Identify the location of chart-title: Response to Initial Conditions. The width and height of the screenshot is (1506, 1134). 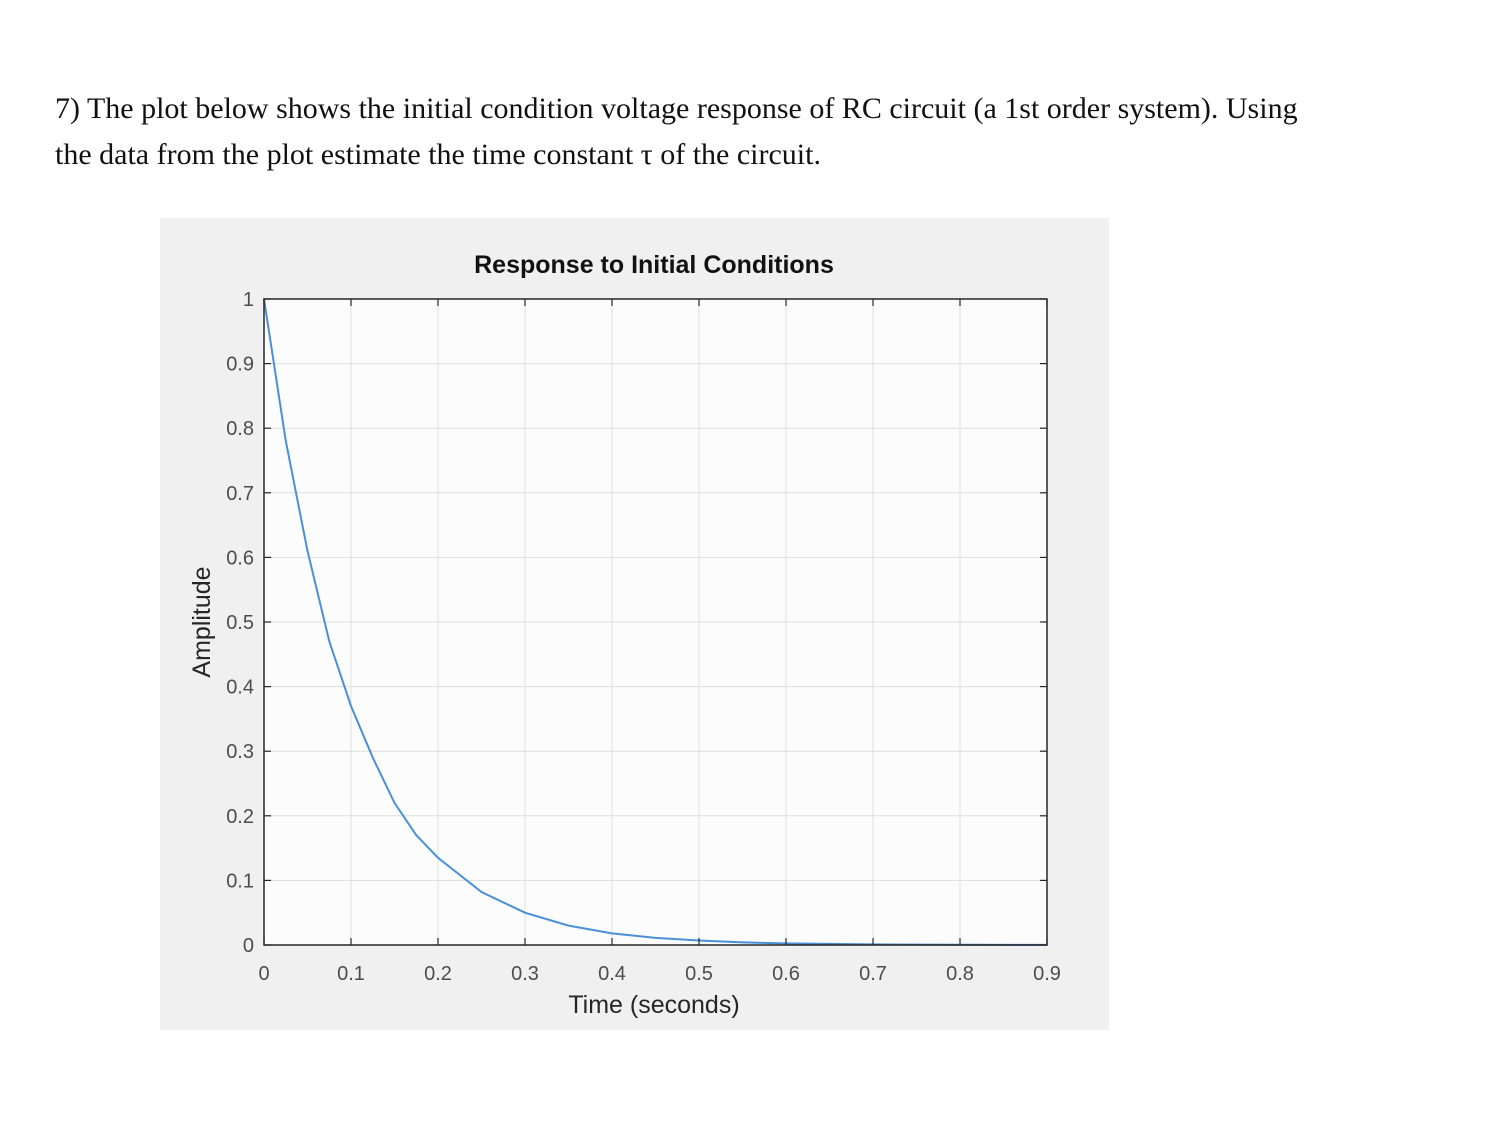
(654, 265).